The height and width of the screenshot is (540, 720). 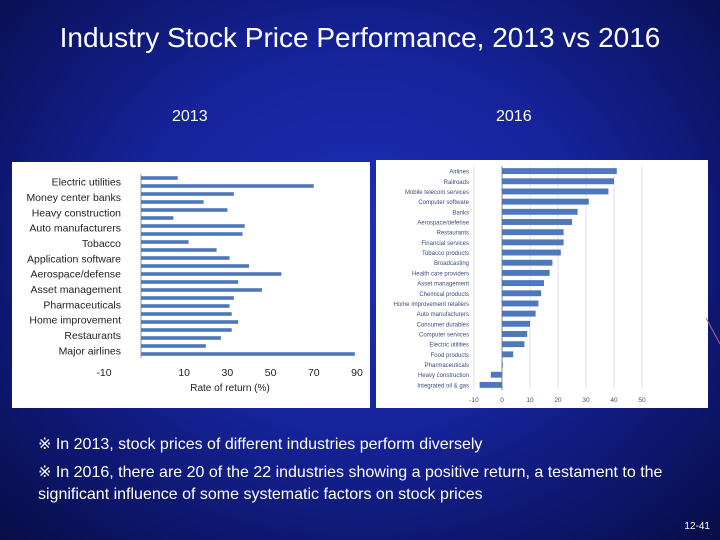 I want to click on category-label-2016: Railroads, so click(x=456, y=183).